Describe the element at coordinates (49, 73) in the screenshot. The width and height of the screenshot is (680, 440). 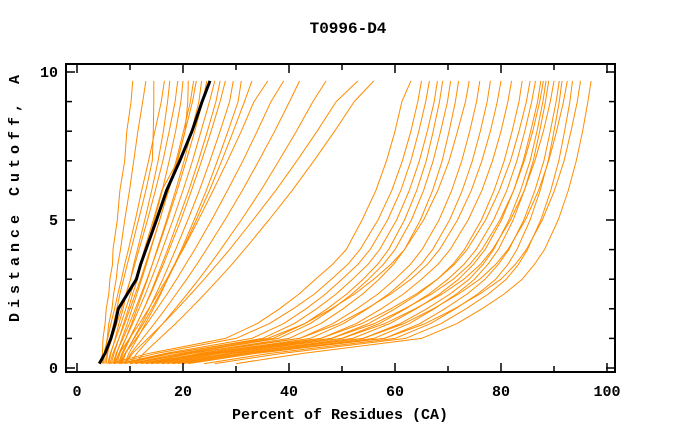
I see `y-tick-label: 10` at that location.